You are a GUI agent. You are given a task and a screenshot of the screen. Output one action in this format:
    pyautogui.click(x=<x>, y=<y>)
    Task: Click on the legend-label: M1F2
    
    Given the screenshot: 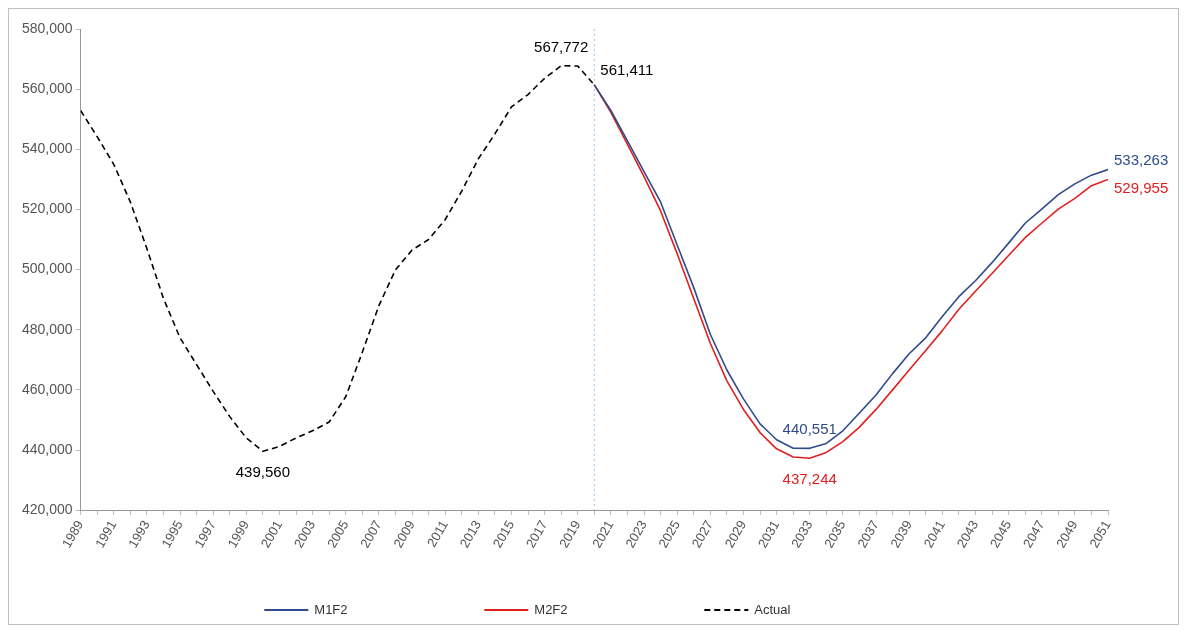 What is the action you would take?
    pyautogui.click(x=331, y=609)
    